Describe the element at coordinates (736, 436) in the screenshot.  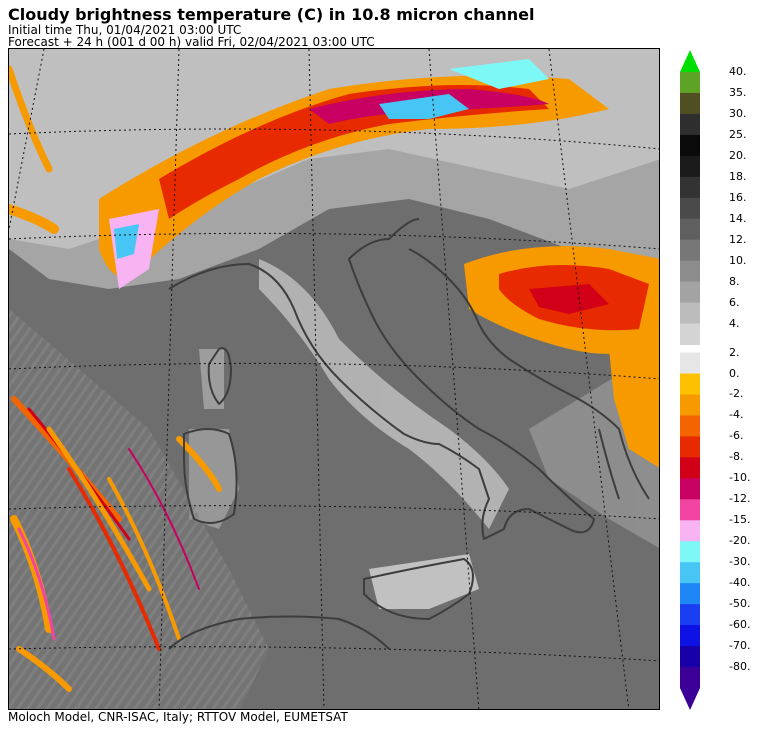
I see `colorbar-label: -6.` at that location.